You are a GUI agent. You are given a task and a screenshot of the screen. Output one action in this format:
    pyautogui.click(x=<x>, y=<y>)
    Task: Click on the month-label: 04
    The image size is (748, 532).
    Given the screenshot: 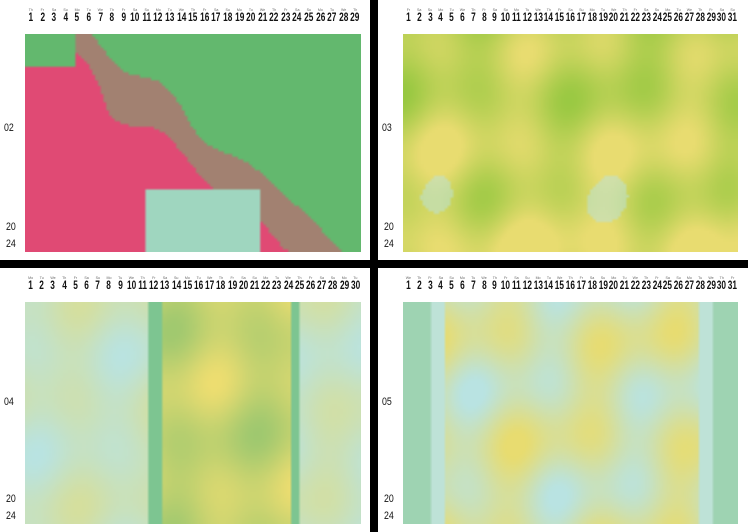 What is the action you would take?
    pyautogui.click(x=9, y=402)
    